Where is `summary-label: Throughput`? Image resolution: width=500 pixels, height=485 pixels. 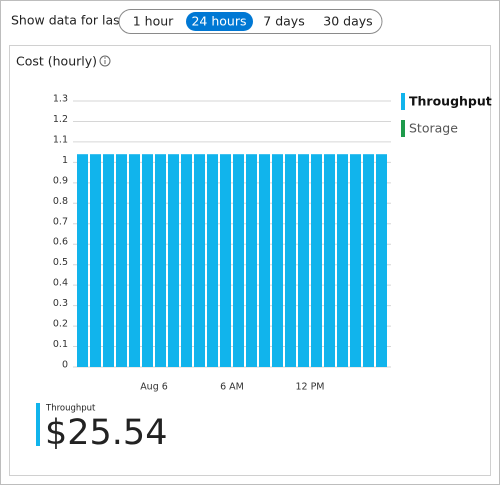
summary-label: Throughput is located at coordinates (70, 409).